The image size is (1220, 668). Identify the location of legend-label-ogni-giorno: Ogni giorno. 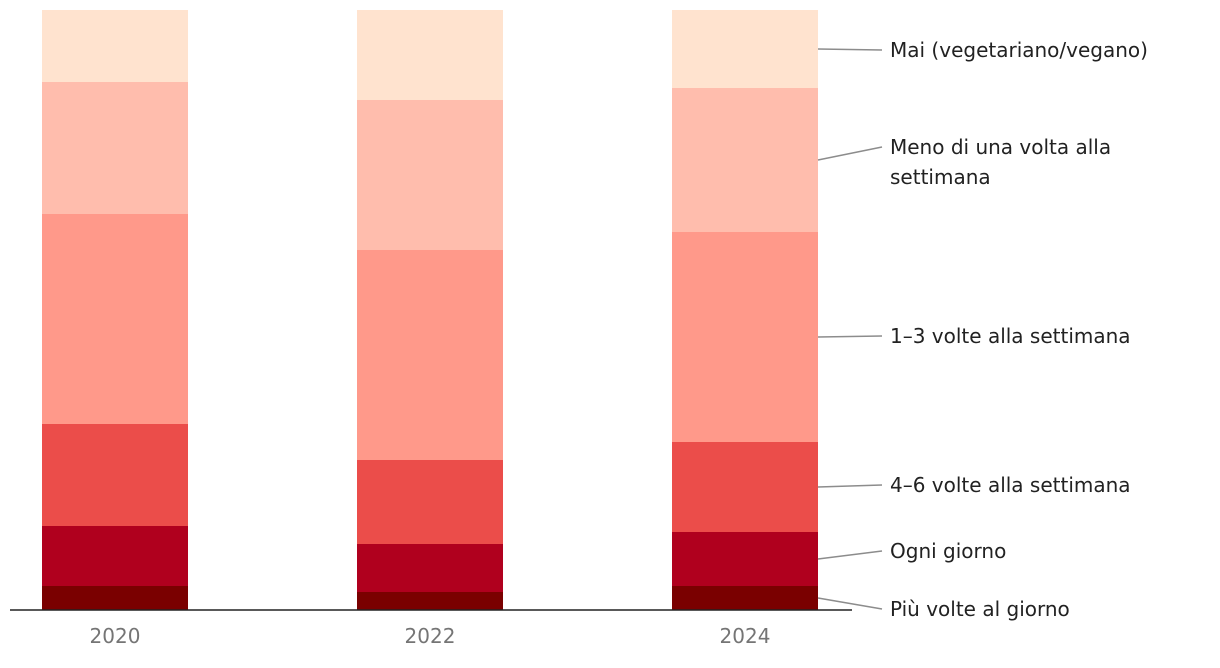
(948, 551).